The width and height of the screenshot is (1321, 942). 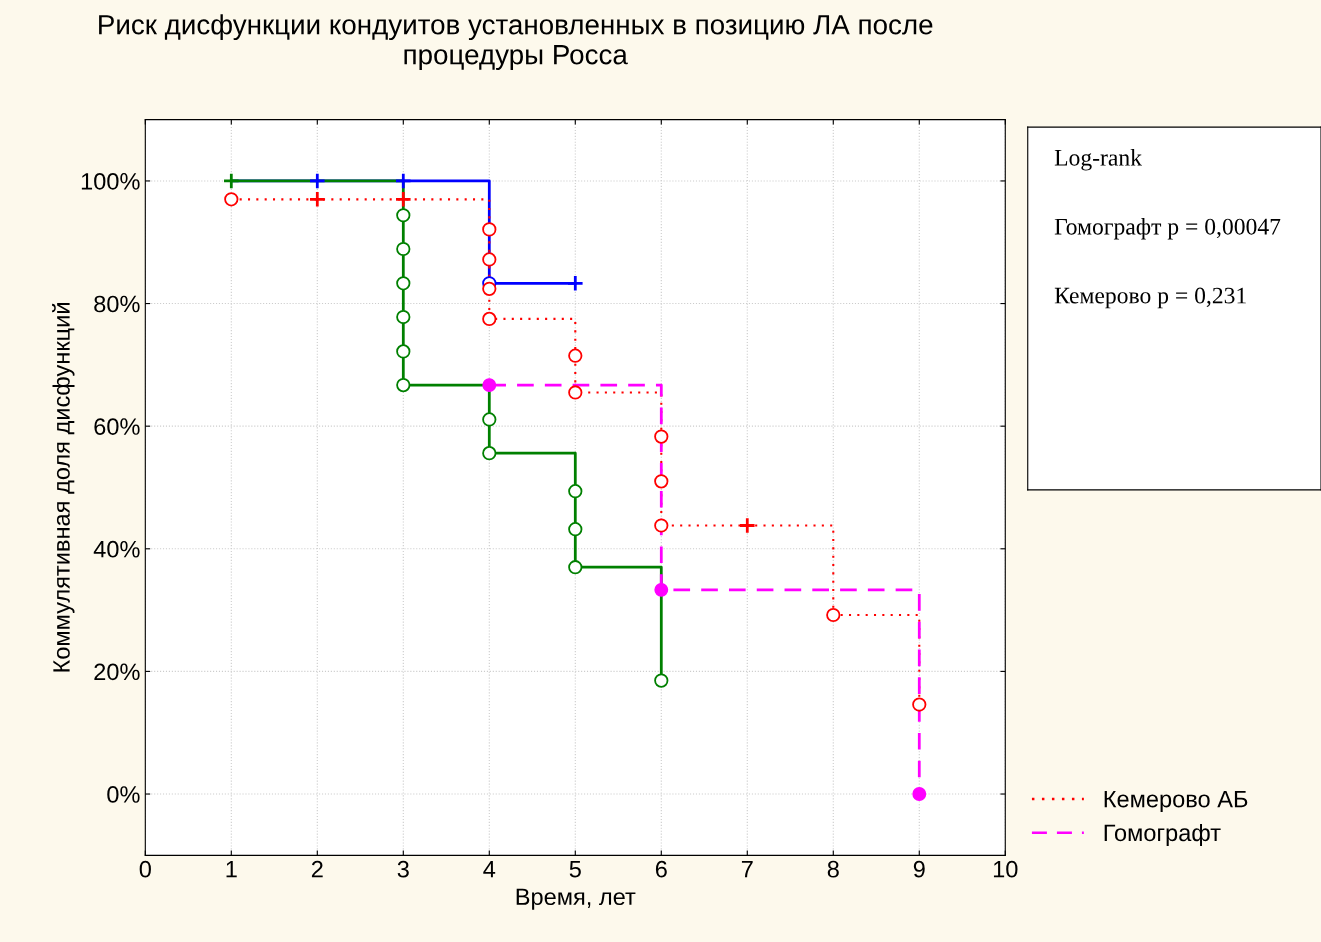 I want to click on x-tick-label: 10, so click(x=1005, y=869).